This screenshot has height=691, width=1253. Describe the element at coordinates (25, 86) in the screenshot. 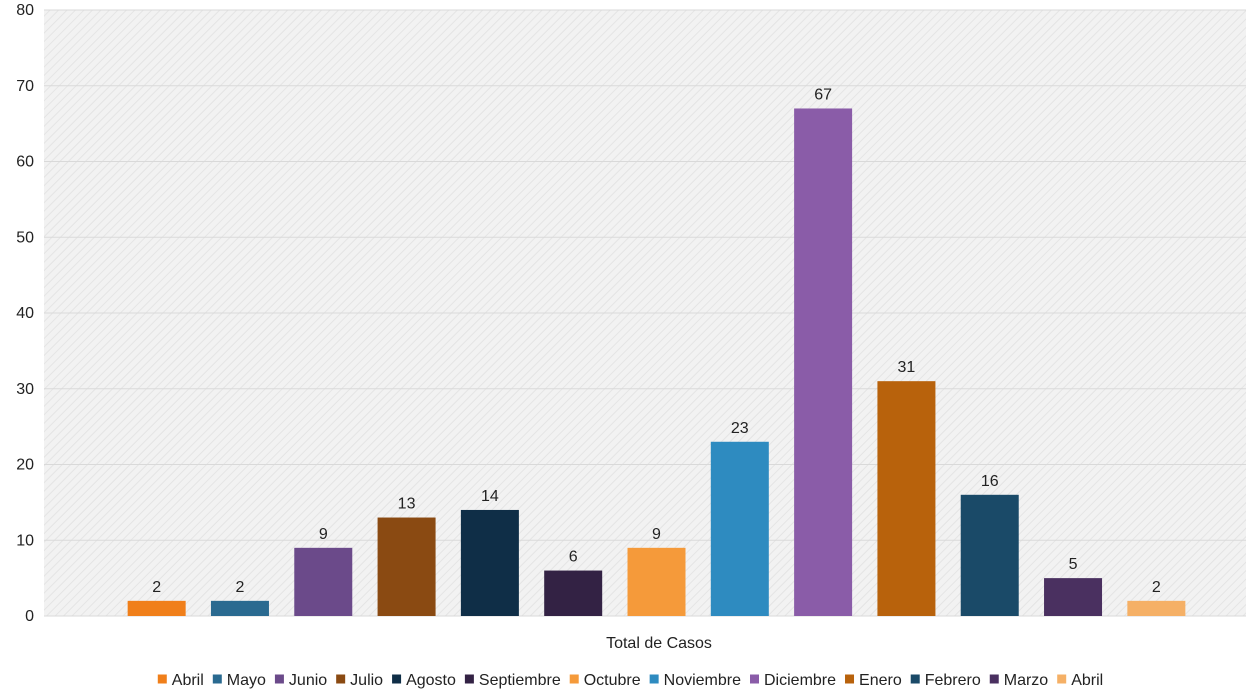

I see `y-tick-label: 70` at that location.